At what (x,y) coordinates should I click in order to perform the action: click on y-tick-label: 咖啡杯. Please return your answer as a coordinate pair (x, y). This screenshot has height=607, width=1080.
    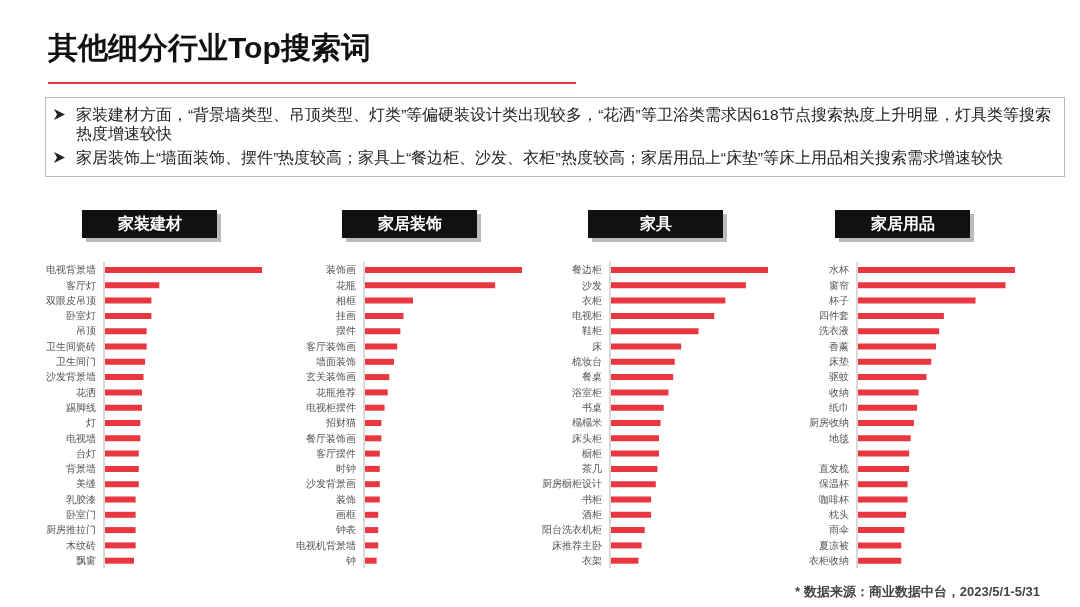
    Looking at the image, I should click on (834, 499).